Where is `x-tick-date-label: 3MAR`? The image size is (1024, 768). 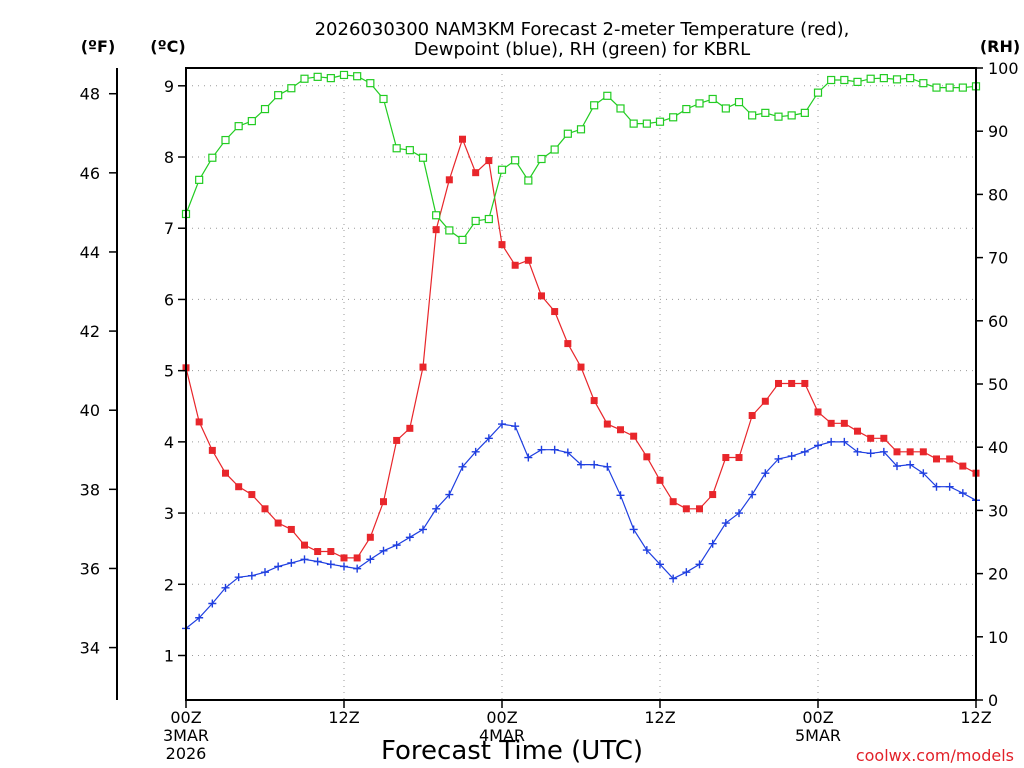 x-tick-date-label: 3MAR is located at coordinates (186, 735).